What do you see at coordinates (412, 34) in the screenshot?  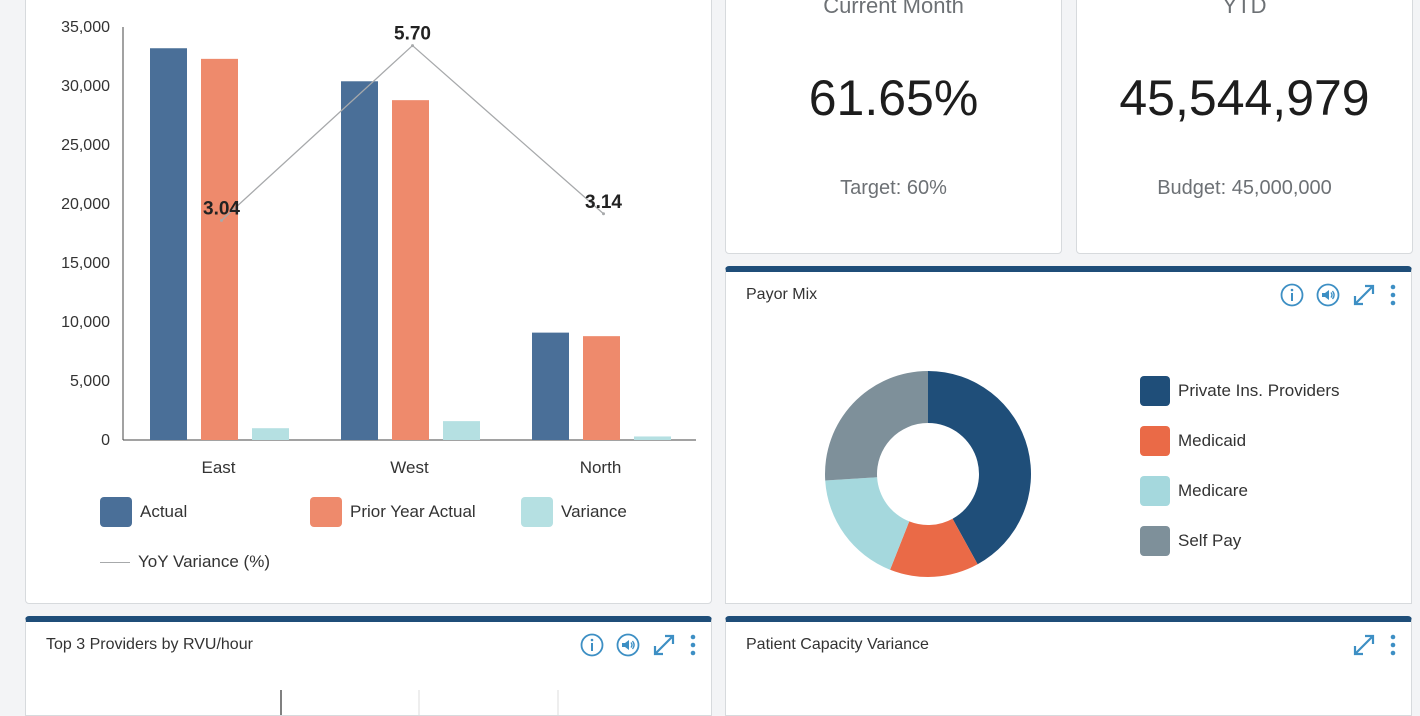 I see `yoy-data-label: 5.70` at bounding box center [412, 34].